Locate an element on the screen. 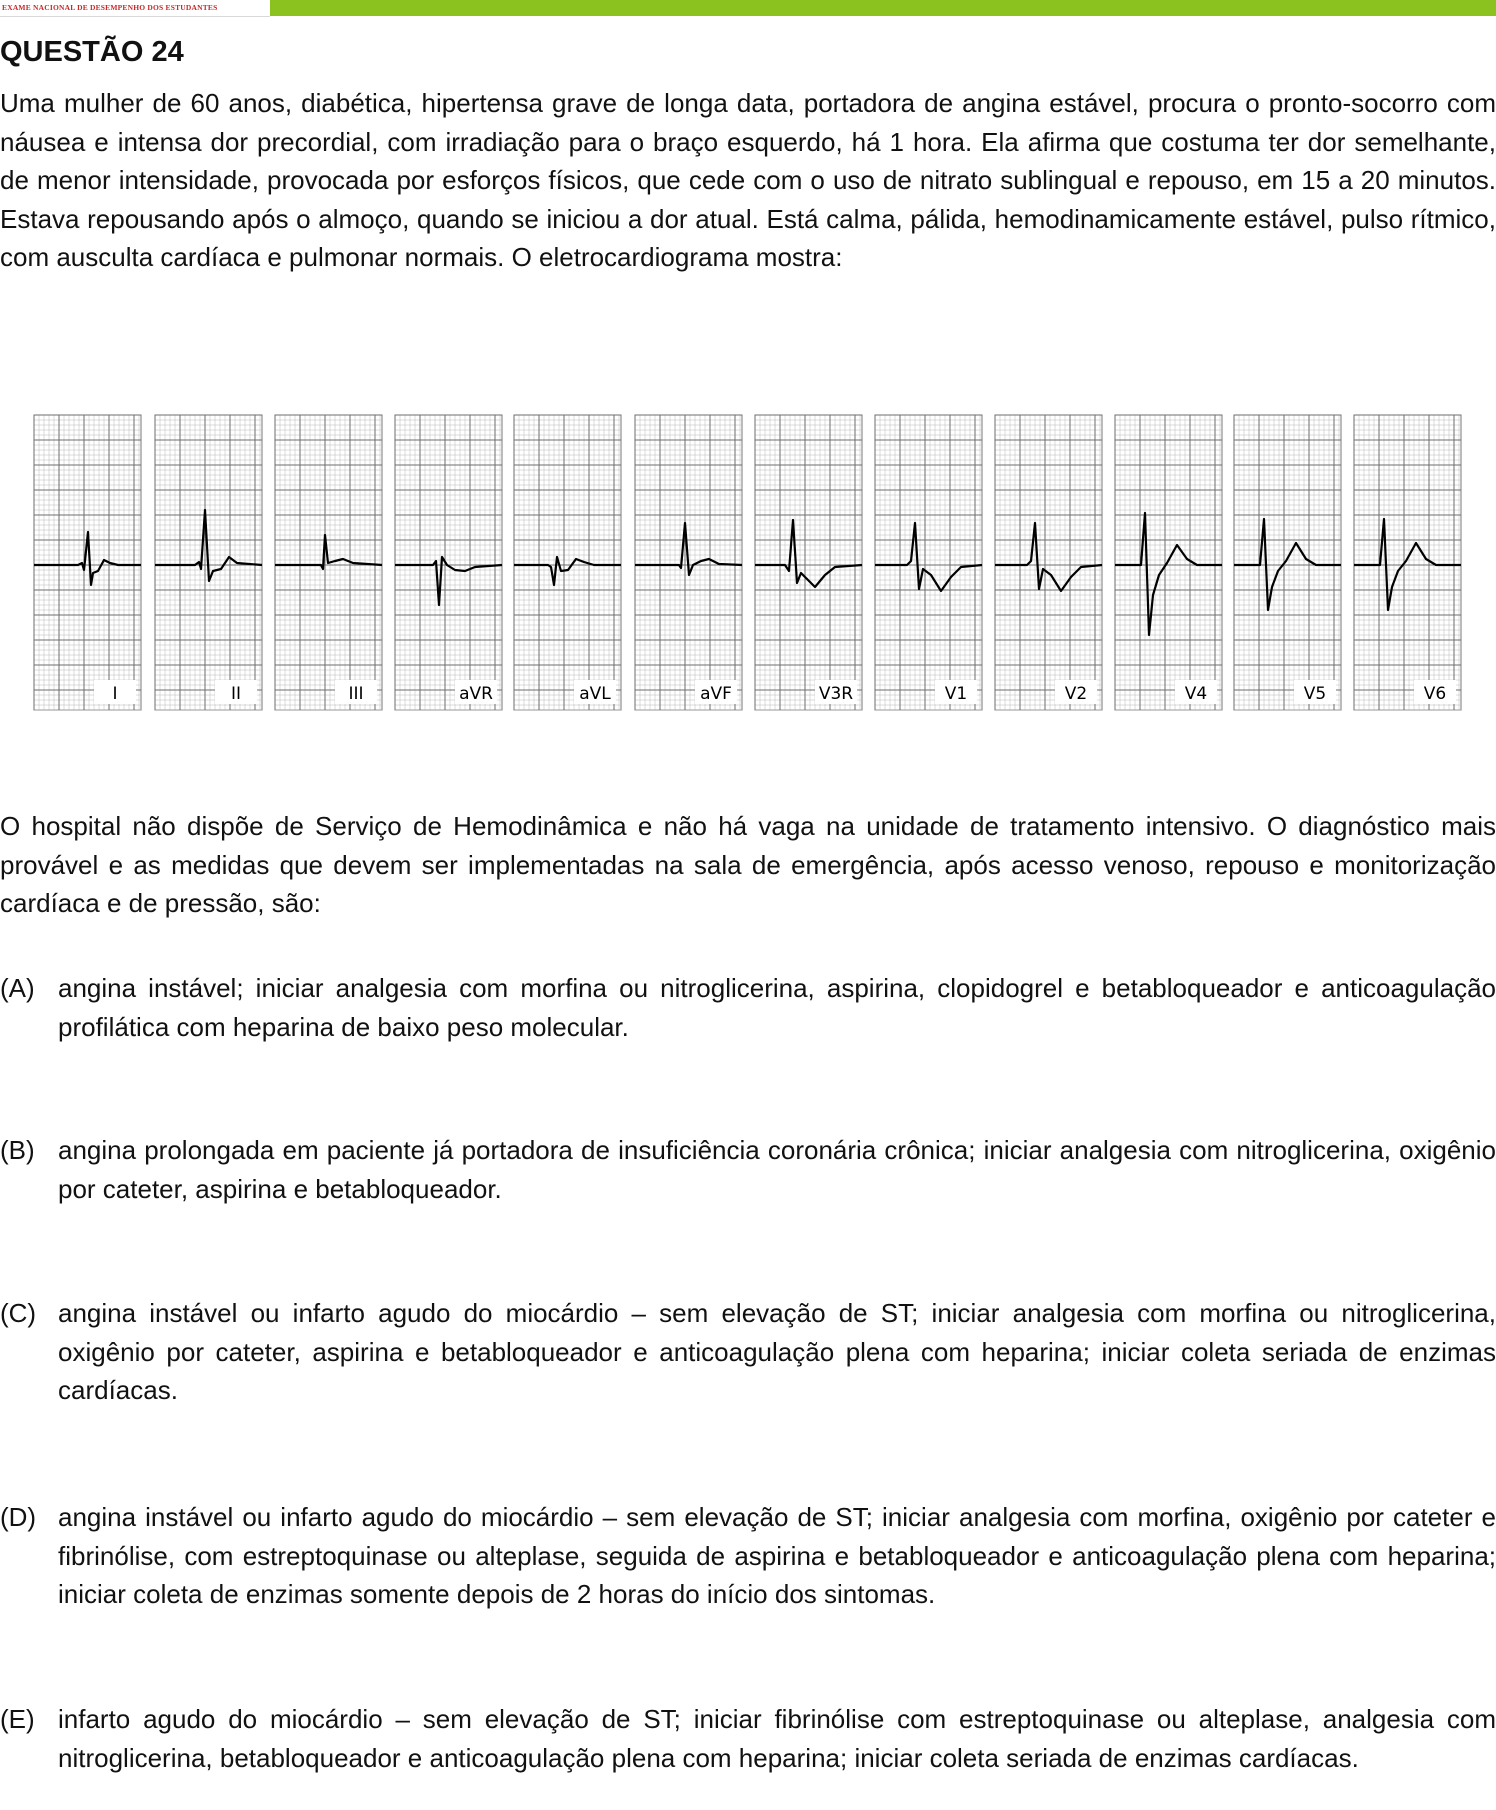 This screenshot has width=1496, height=1810. ecg-lead-panel: V5 is located at coordinates (1287, 562).